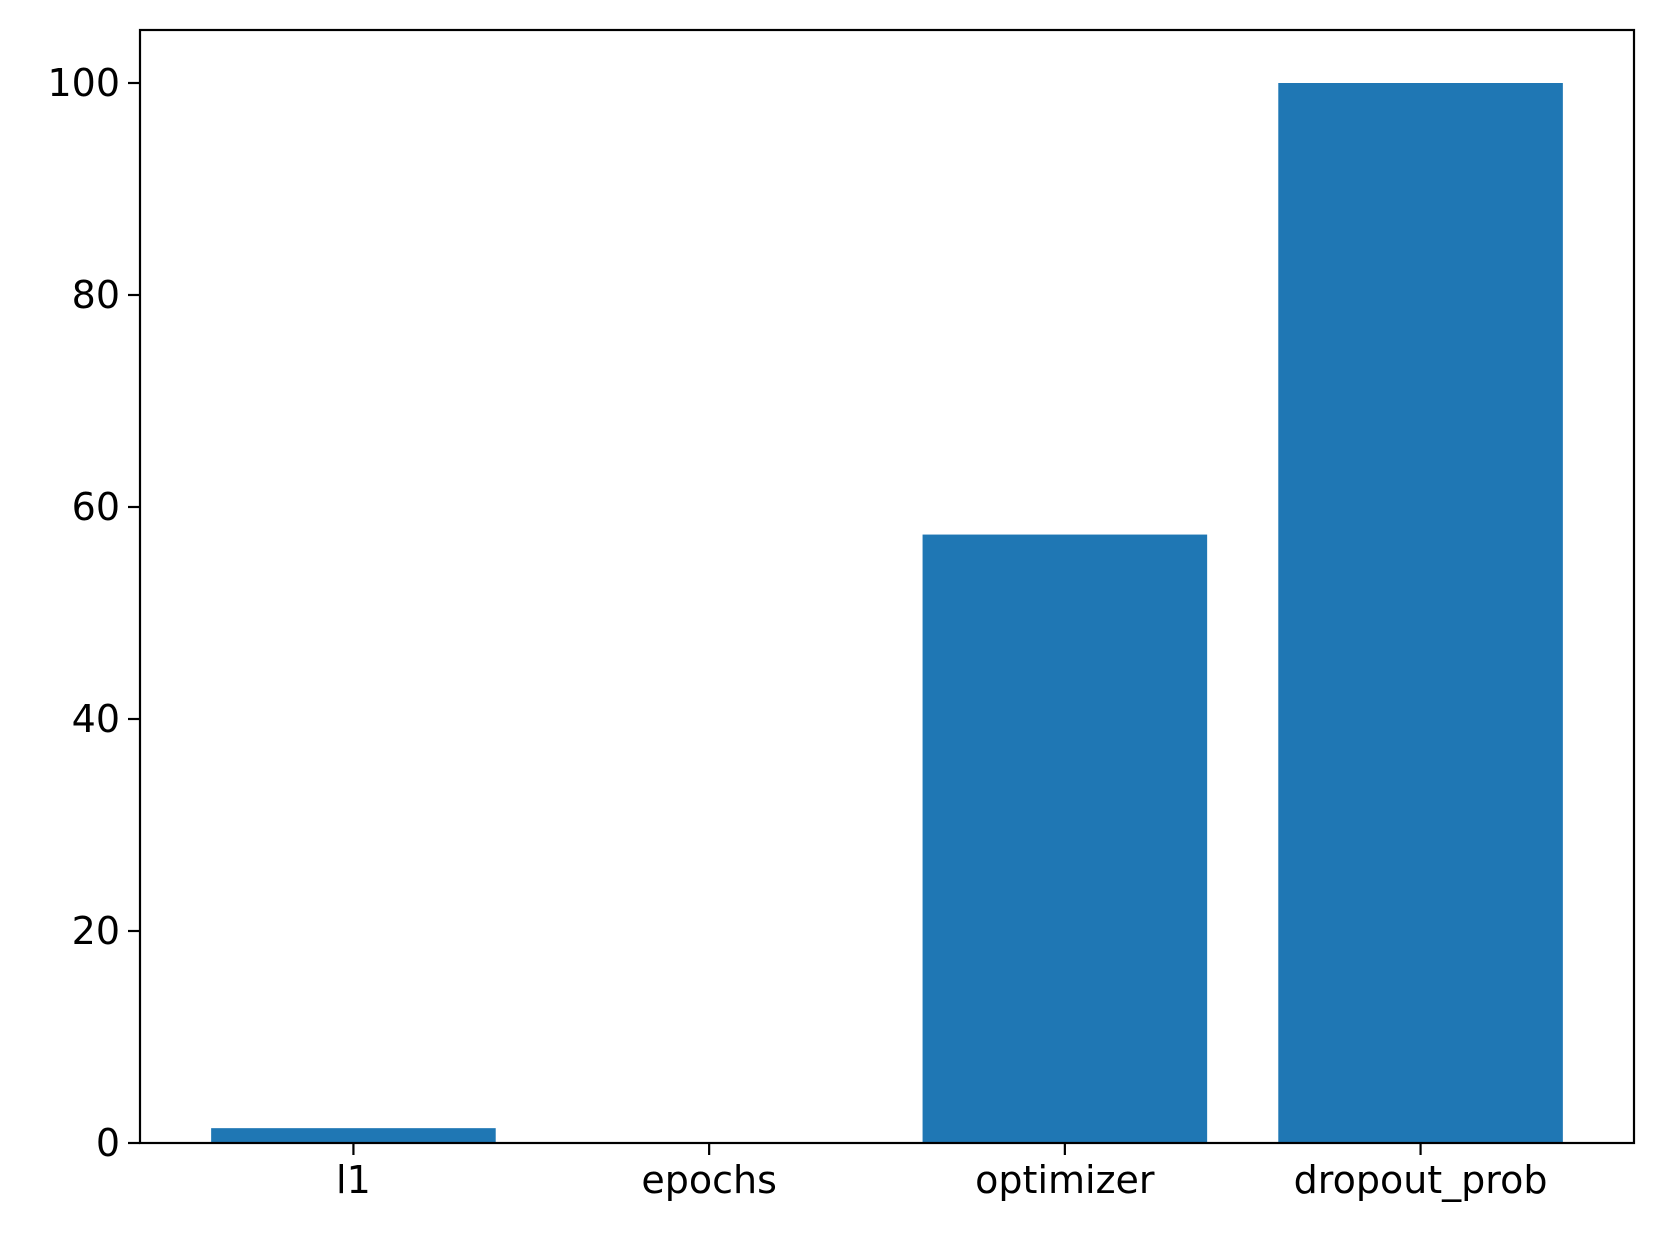 This screenshot has width=1656, height=1245. Describe the element at coordinates (83, 83) in the screenshot. I see `y-tick-label: 100` at that location.